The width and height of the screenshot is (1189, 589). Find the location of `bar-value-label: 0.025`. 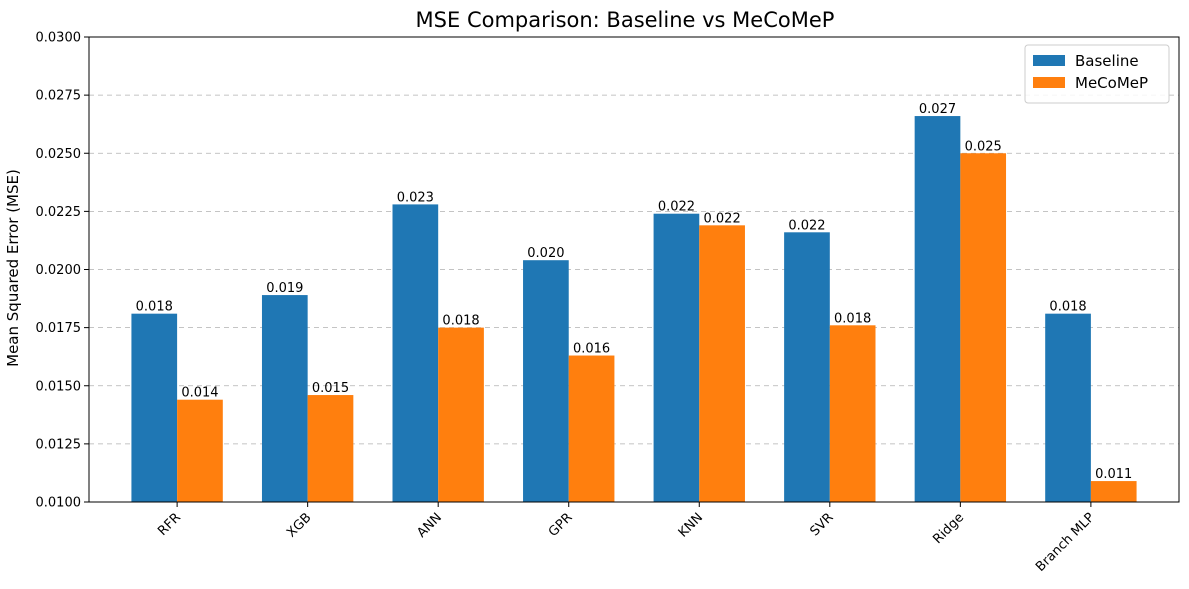

bar-value-label: 0.025 is located at coordinates (983, 146).